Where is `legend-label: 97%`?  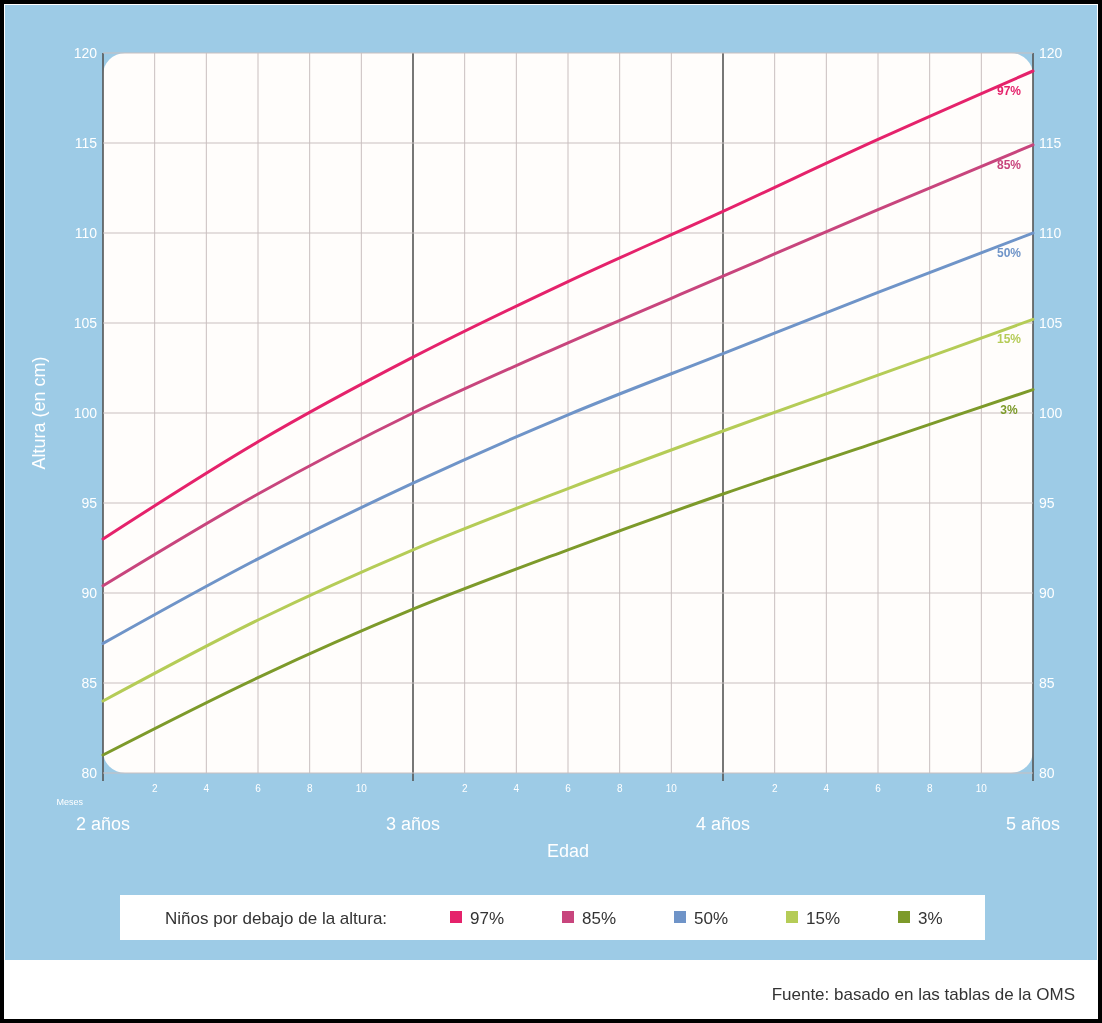 legend-label: 97% is located at coordinates (487, 918).